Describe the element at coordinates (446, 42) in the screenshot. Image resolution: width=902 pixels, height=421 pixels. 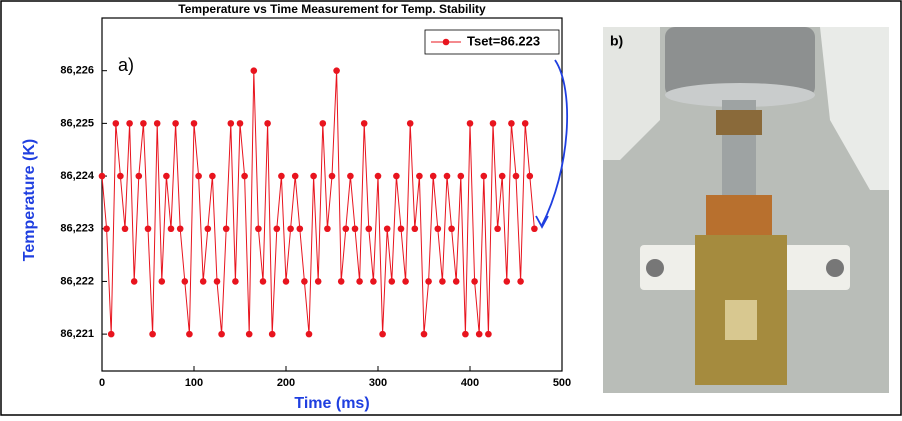
I see `legend-marker` at that location.